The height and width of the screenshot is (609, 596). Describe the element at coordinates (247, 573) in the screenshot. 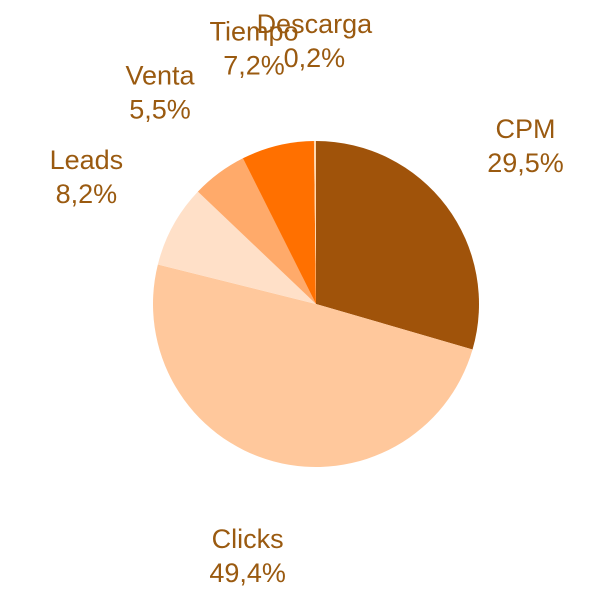

I see `slice-value: 49,4%` at that location.